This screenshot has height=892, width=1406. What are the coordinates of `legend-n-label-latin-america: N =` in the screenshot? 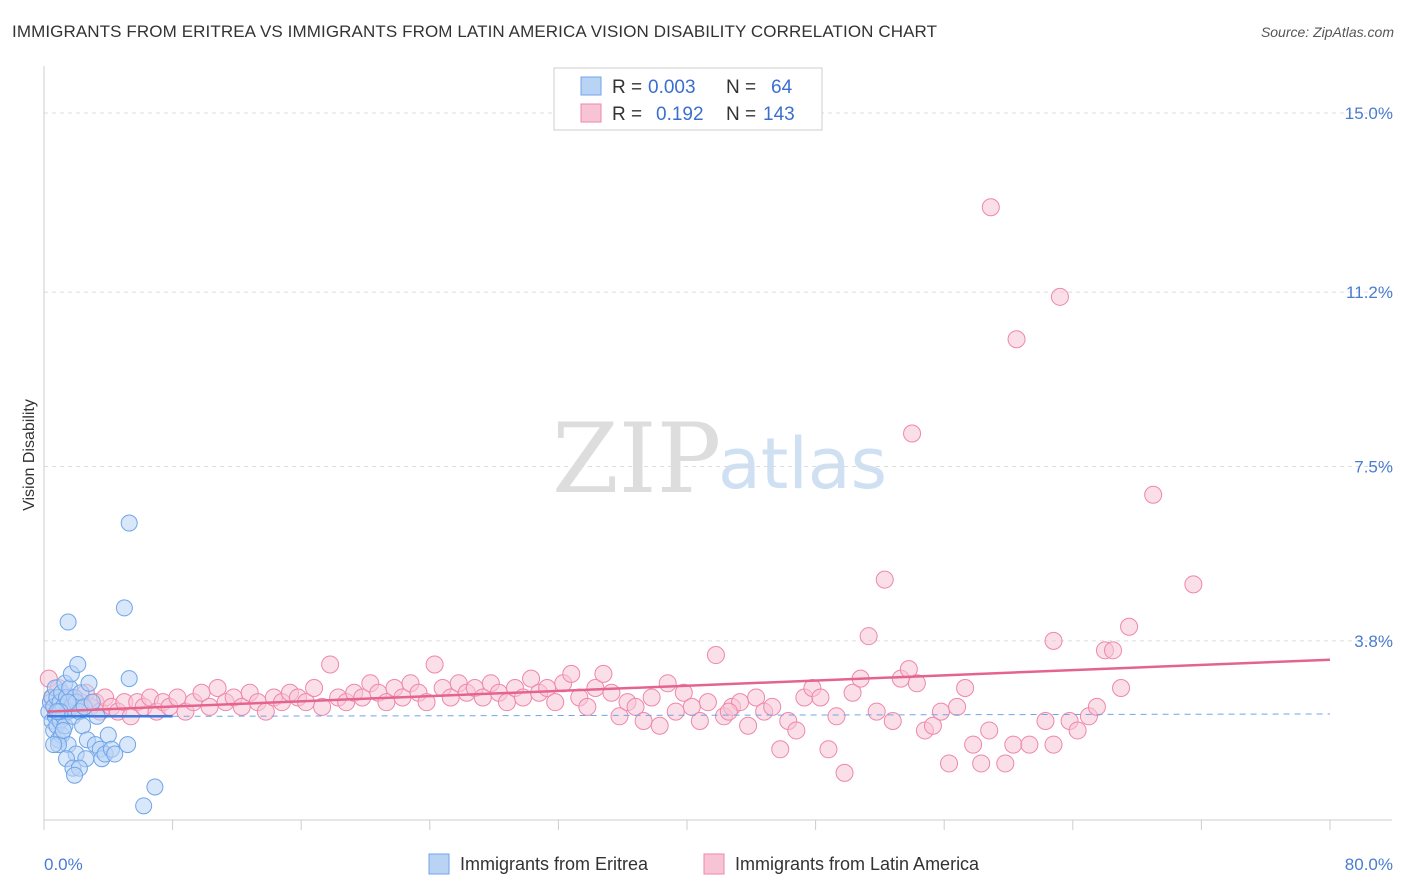 It's located at (741, 114).